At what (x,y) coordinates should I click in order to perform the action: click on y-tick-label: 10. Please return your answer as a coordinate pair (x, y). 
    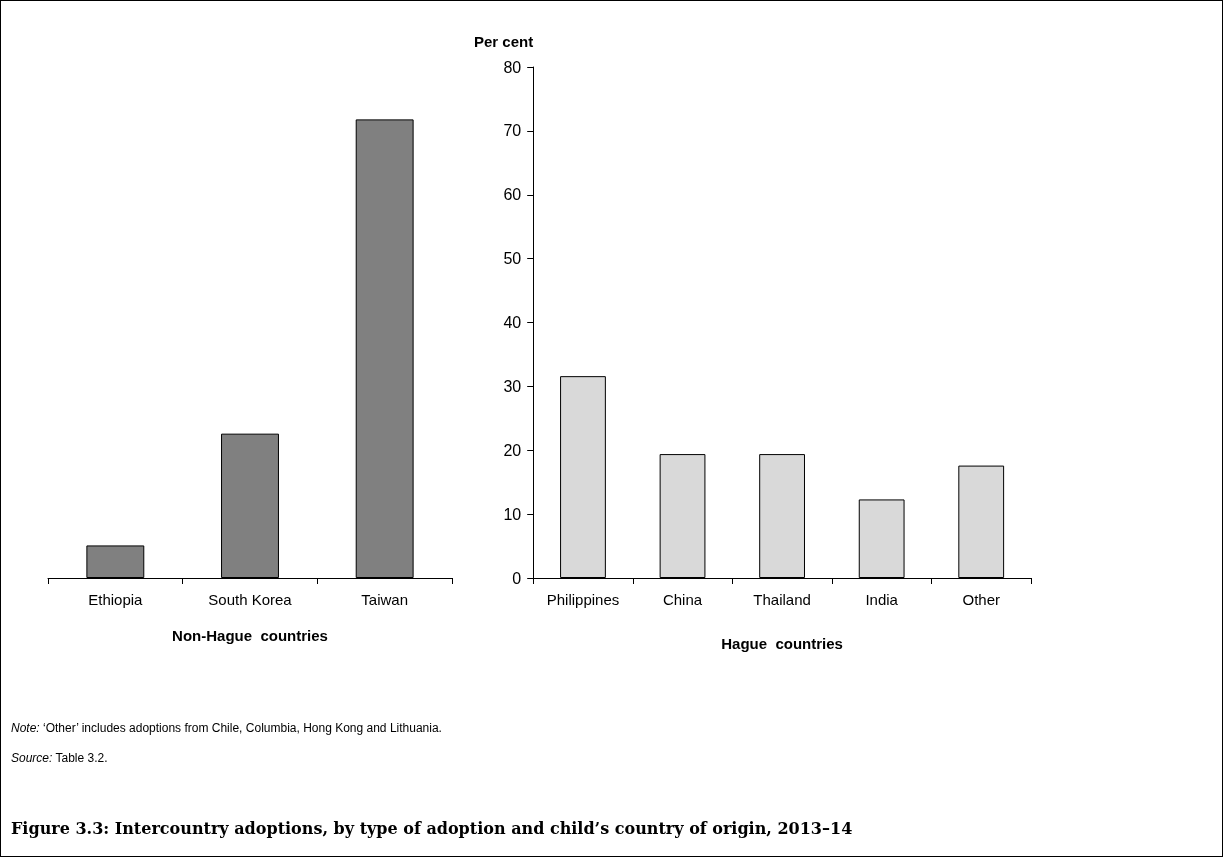
    Looking at the image, I should click on (512, 514).